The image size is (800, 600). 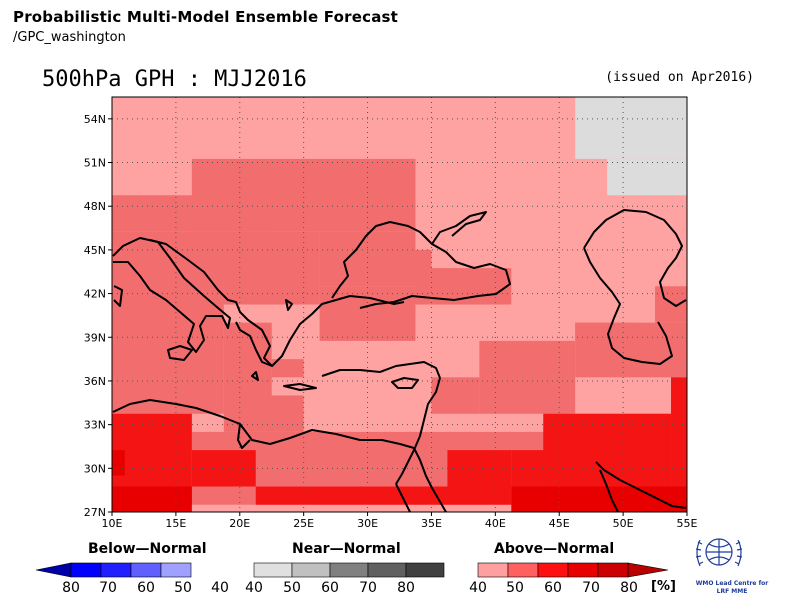 I want to click on lat-label: 51N, so click(x=95, y=163).